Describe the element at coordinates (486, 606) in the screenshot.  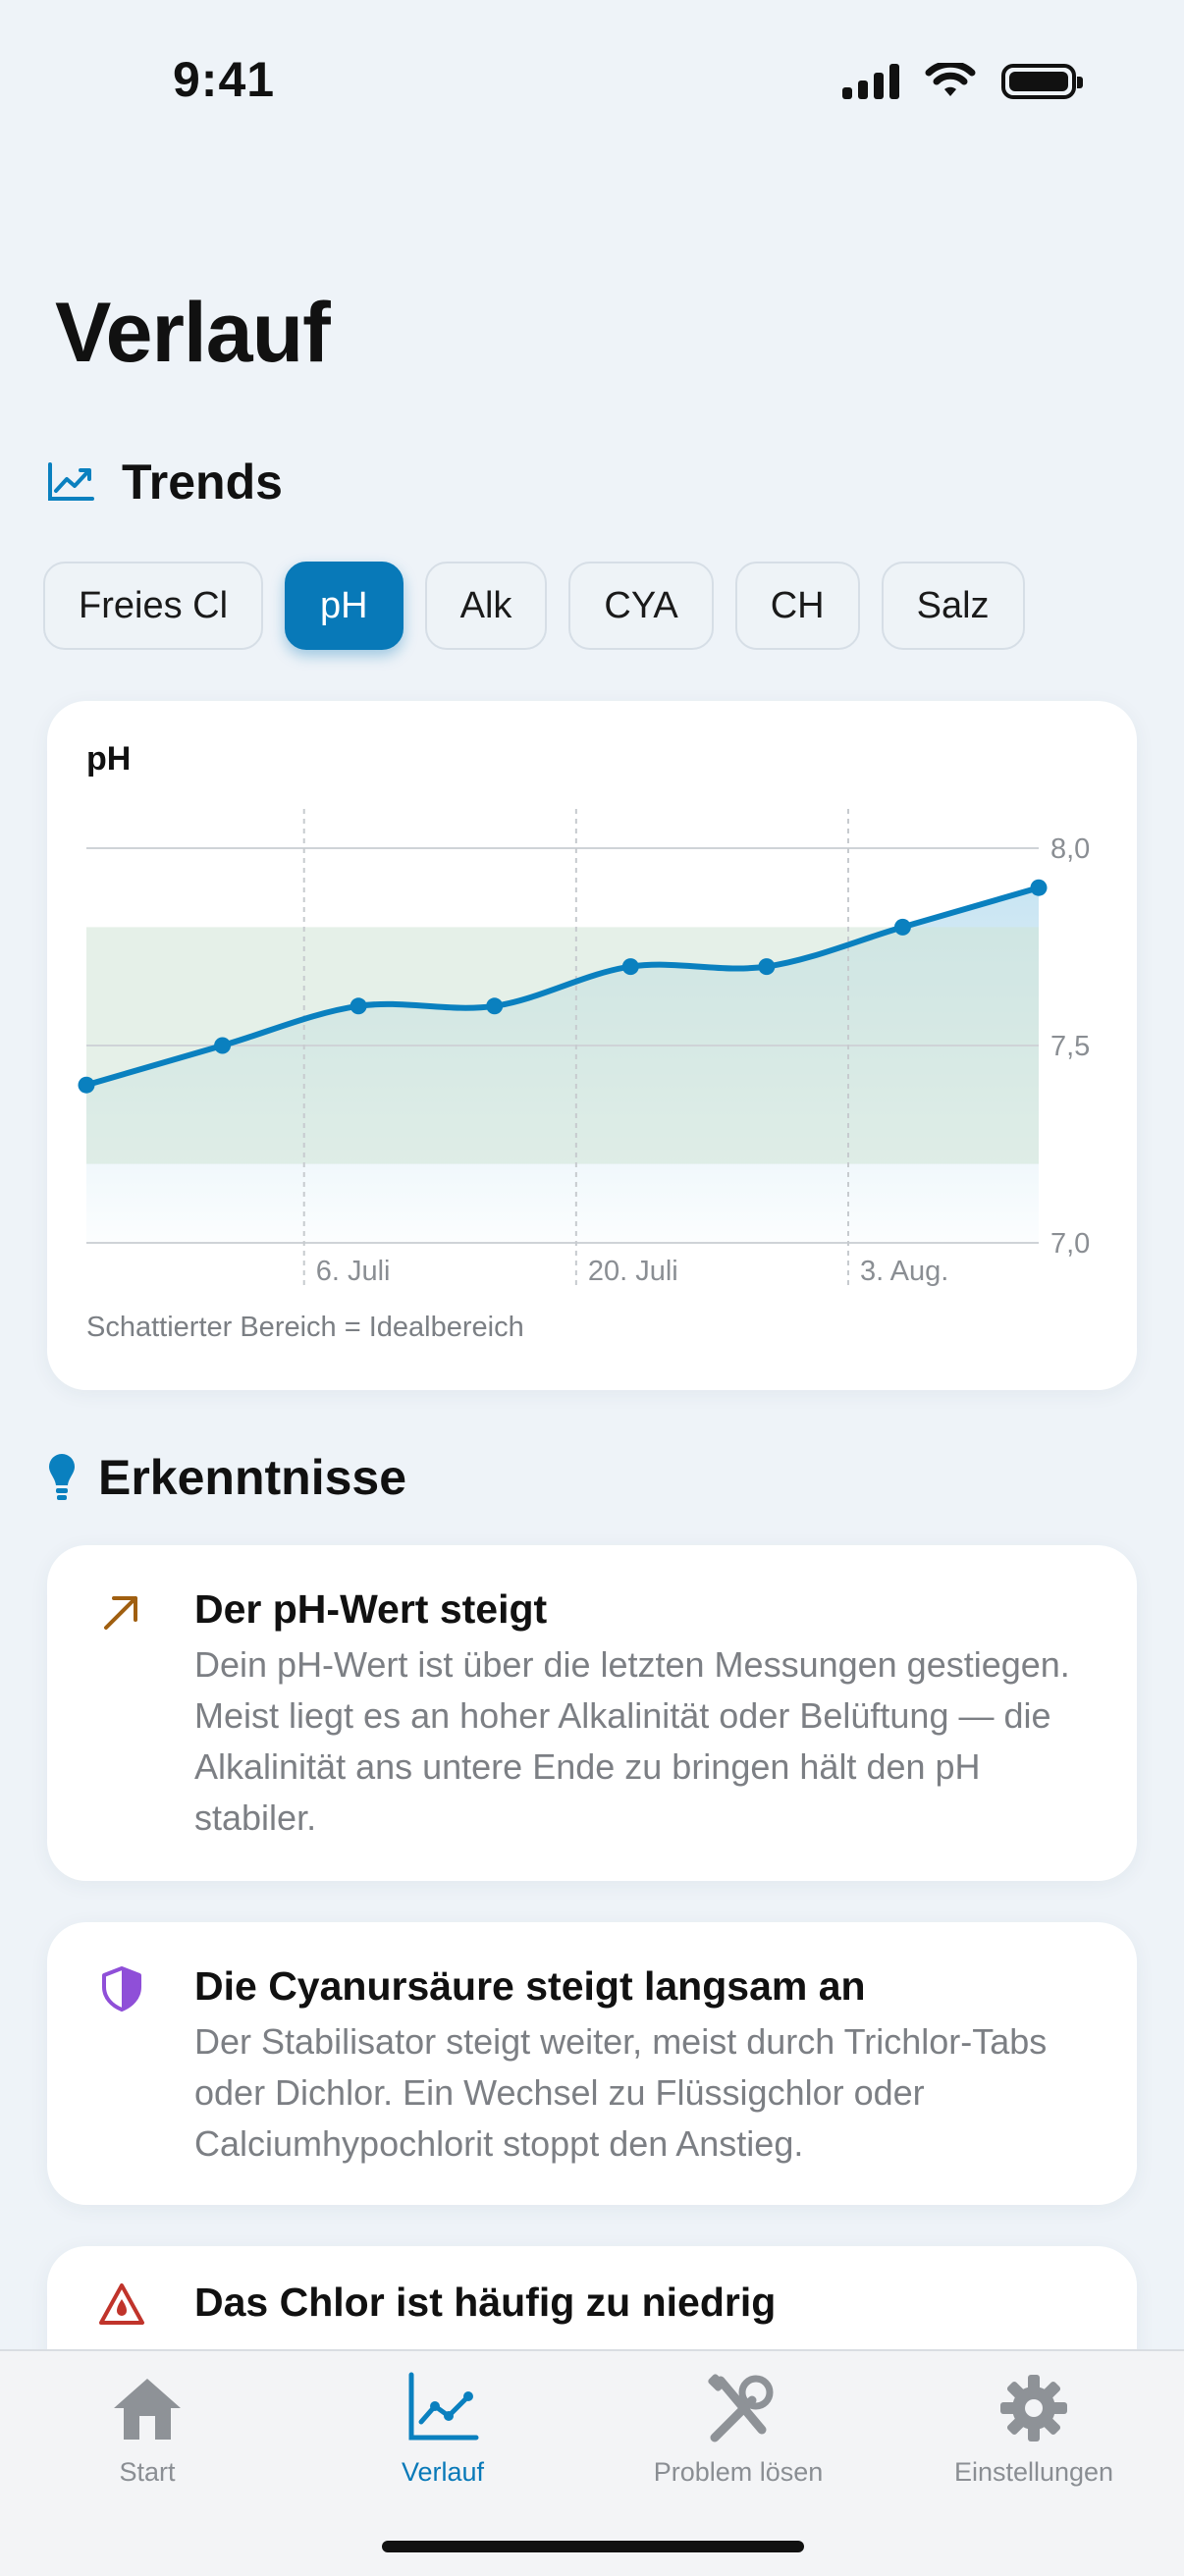
I see `chip-alk: Alk` at that location.